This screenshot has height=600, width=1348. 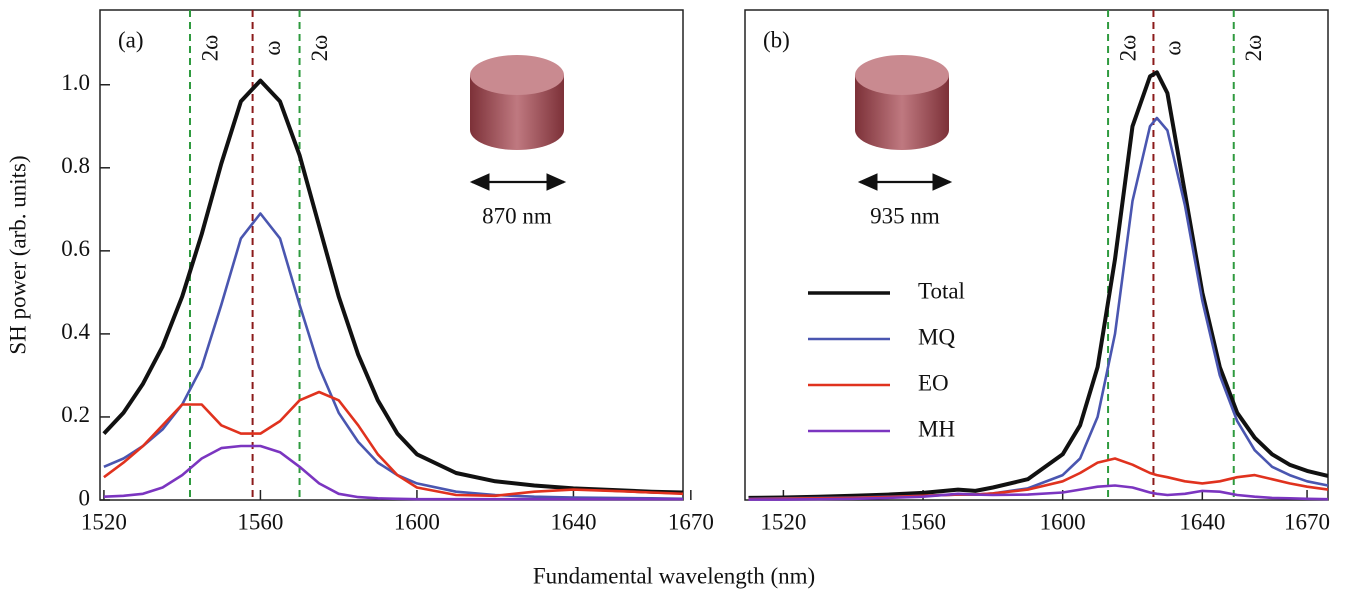 I want to click on y-axis-title: SH power (arb. units), so click(x=17, y=254).